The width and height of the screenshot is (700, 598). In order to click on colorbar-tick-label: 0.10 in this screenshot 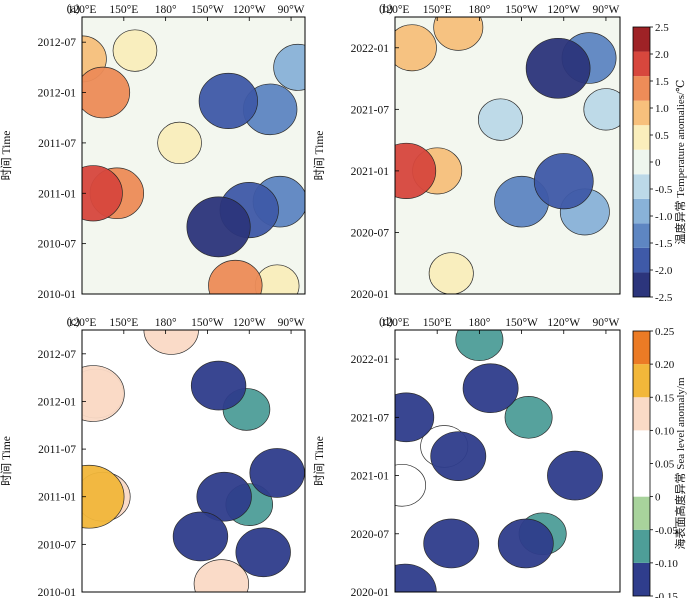, I will do `click(665, 431)`.